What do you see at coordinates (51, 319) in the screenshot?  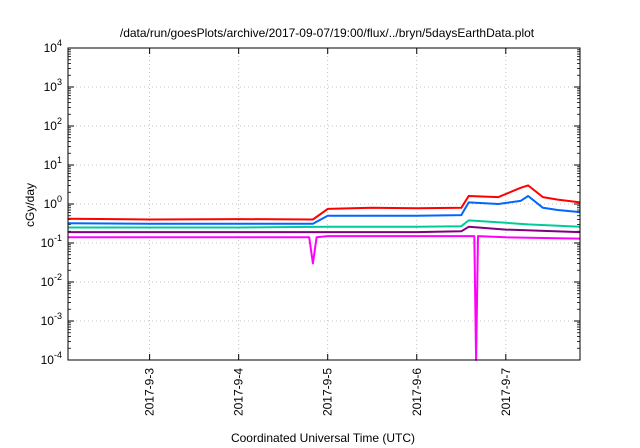 I see `y-tick-label: 10⁻³` at bounding box center [51, 319].